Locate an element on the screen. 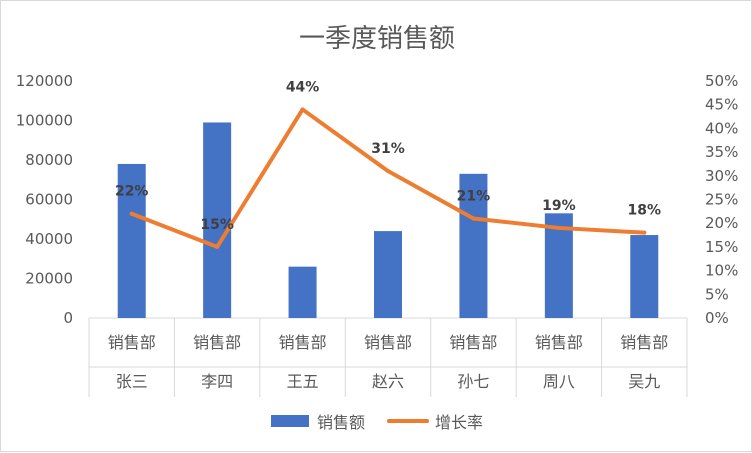 The image size is (752, 453). x-category-label: 王五 is located at coordinates (303, 381).